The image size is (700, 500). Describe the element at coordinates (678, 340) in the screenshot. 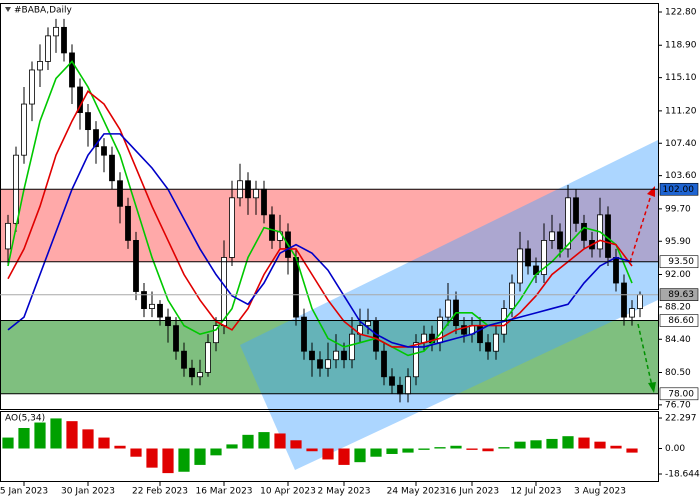

I see `y-tick-label: 84.40` at that location.